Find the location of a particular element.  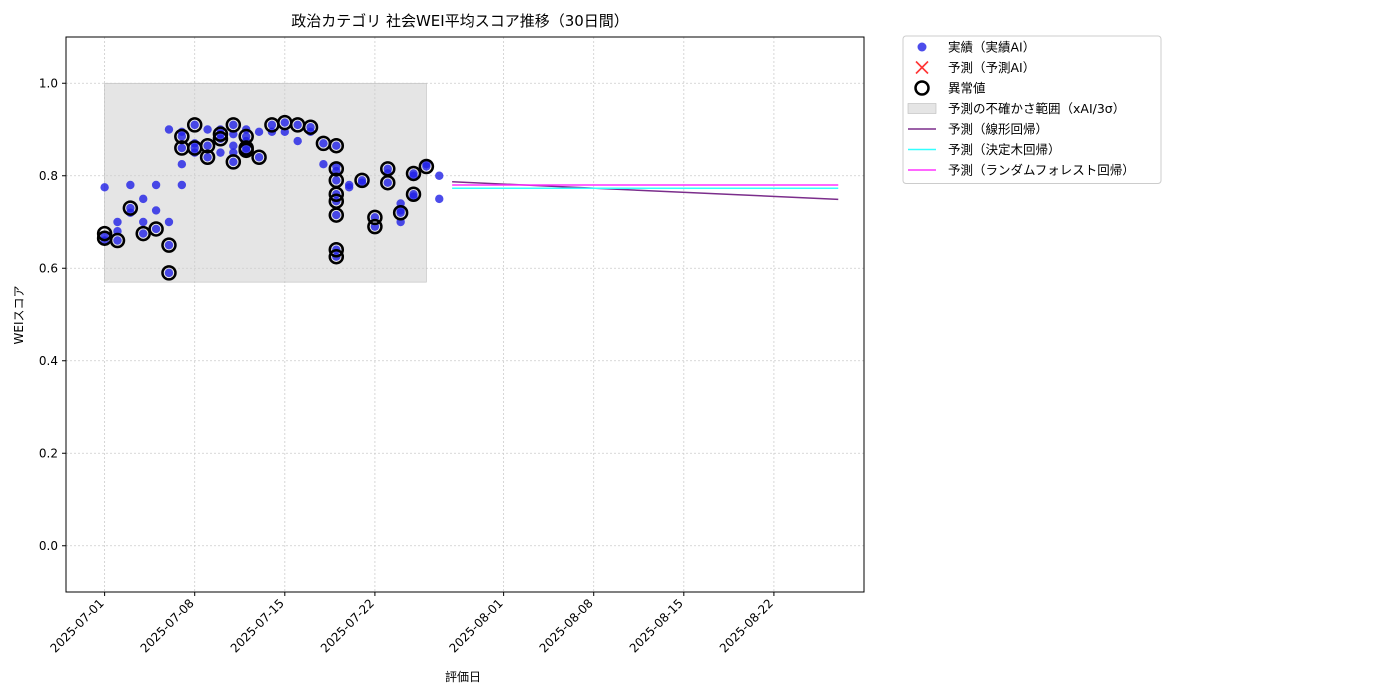

y-tick-label: 0.2 is located at coordinates (48, 453).